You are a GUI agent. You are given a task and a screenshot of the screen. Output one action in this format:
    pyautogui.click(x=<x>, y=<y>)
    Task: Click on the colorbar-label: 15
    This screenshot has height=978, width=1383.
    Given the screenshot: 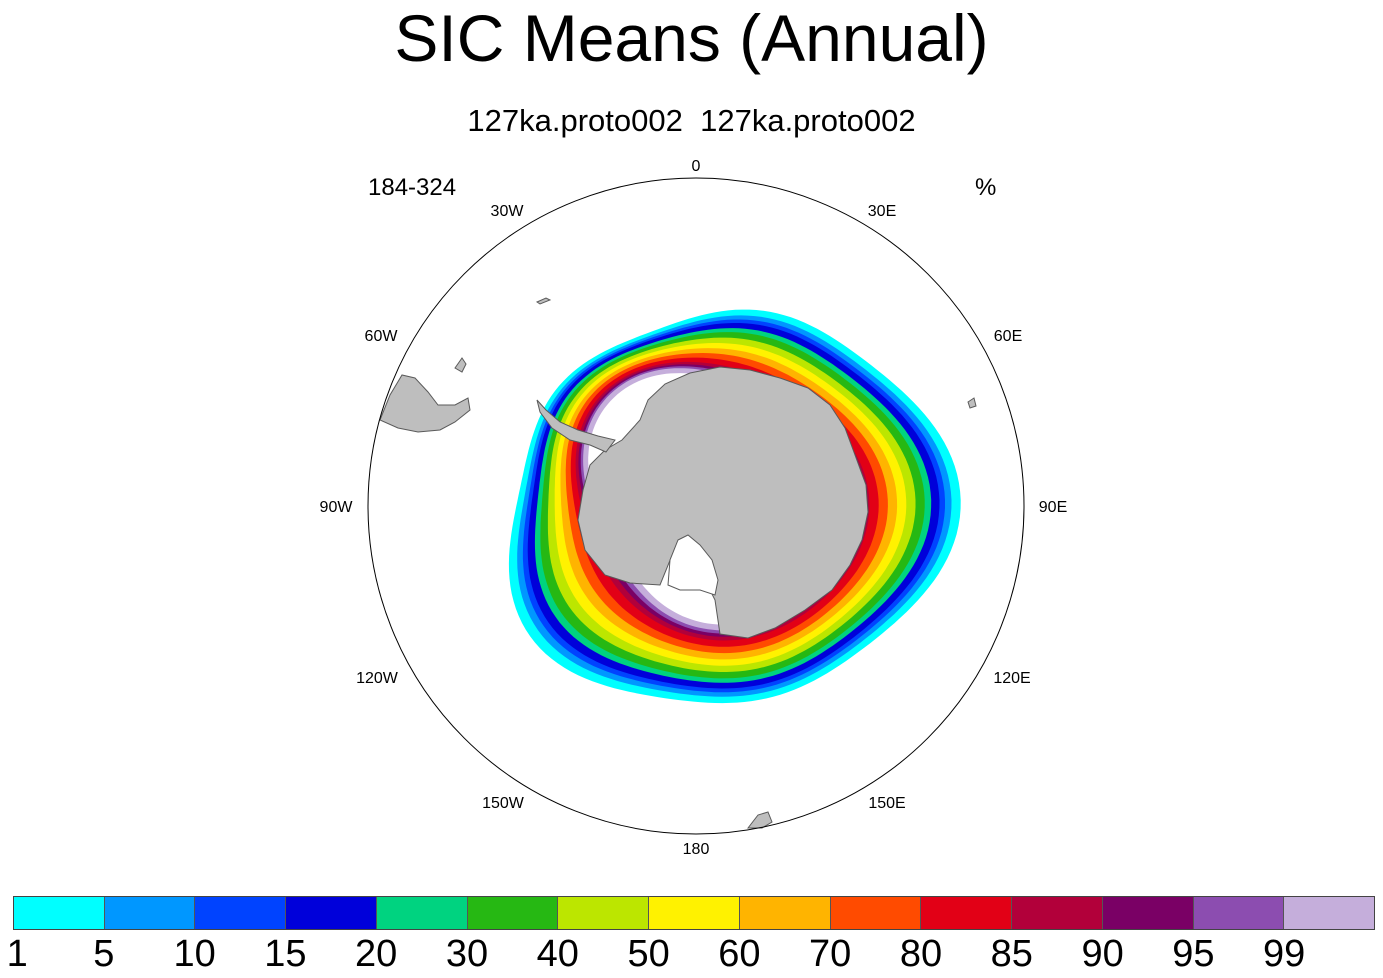 What is the action you would take?
    pyautogui.click(x=285, y=954)
    